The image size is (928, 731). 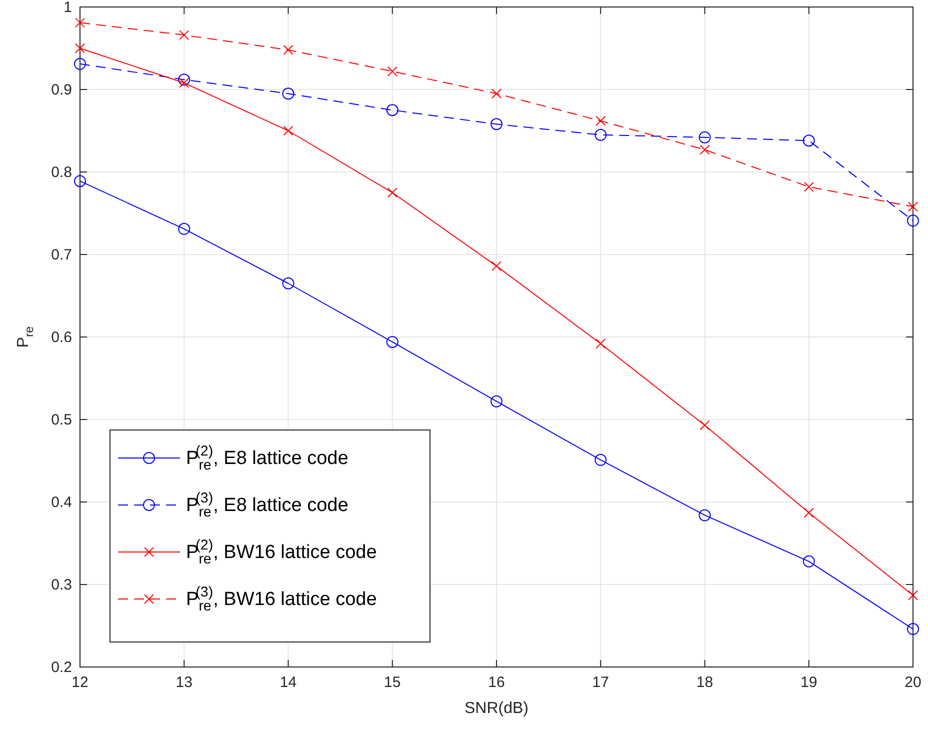 I want to click on y-tick-label: 0.3, so click(x=61, y=585).